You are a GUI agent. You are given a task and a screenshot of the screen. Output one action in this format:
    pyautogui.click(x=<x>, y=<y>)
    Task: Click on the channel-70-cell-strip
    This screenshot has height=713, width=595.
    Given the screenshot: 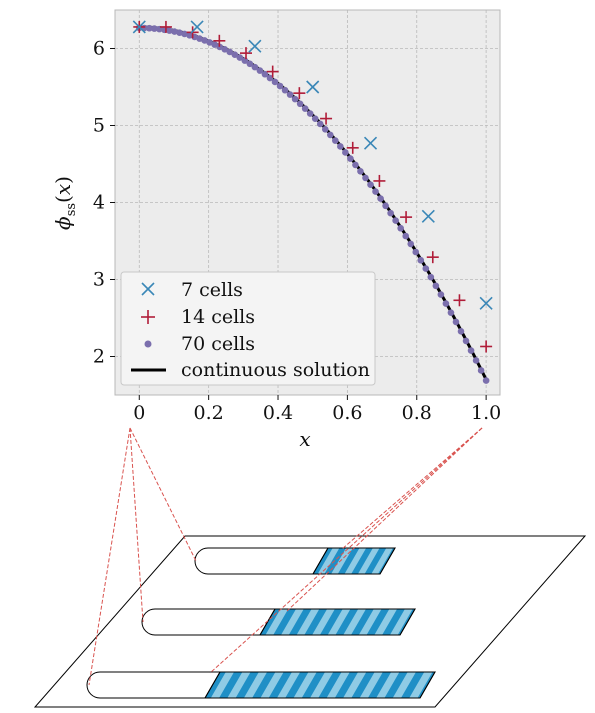 What is the action you would take?
    pyautogui.click(x=320, y=685)
    